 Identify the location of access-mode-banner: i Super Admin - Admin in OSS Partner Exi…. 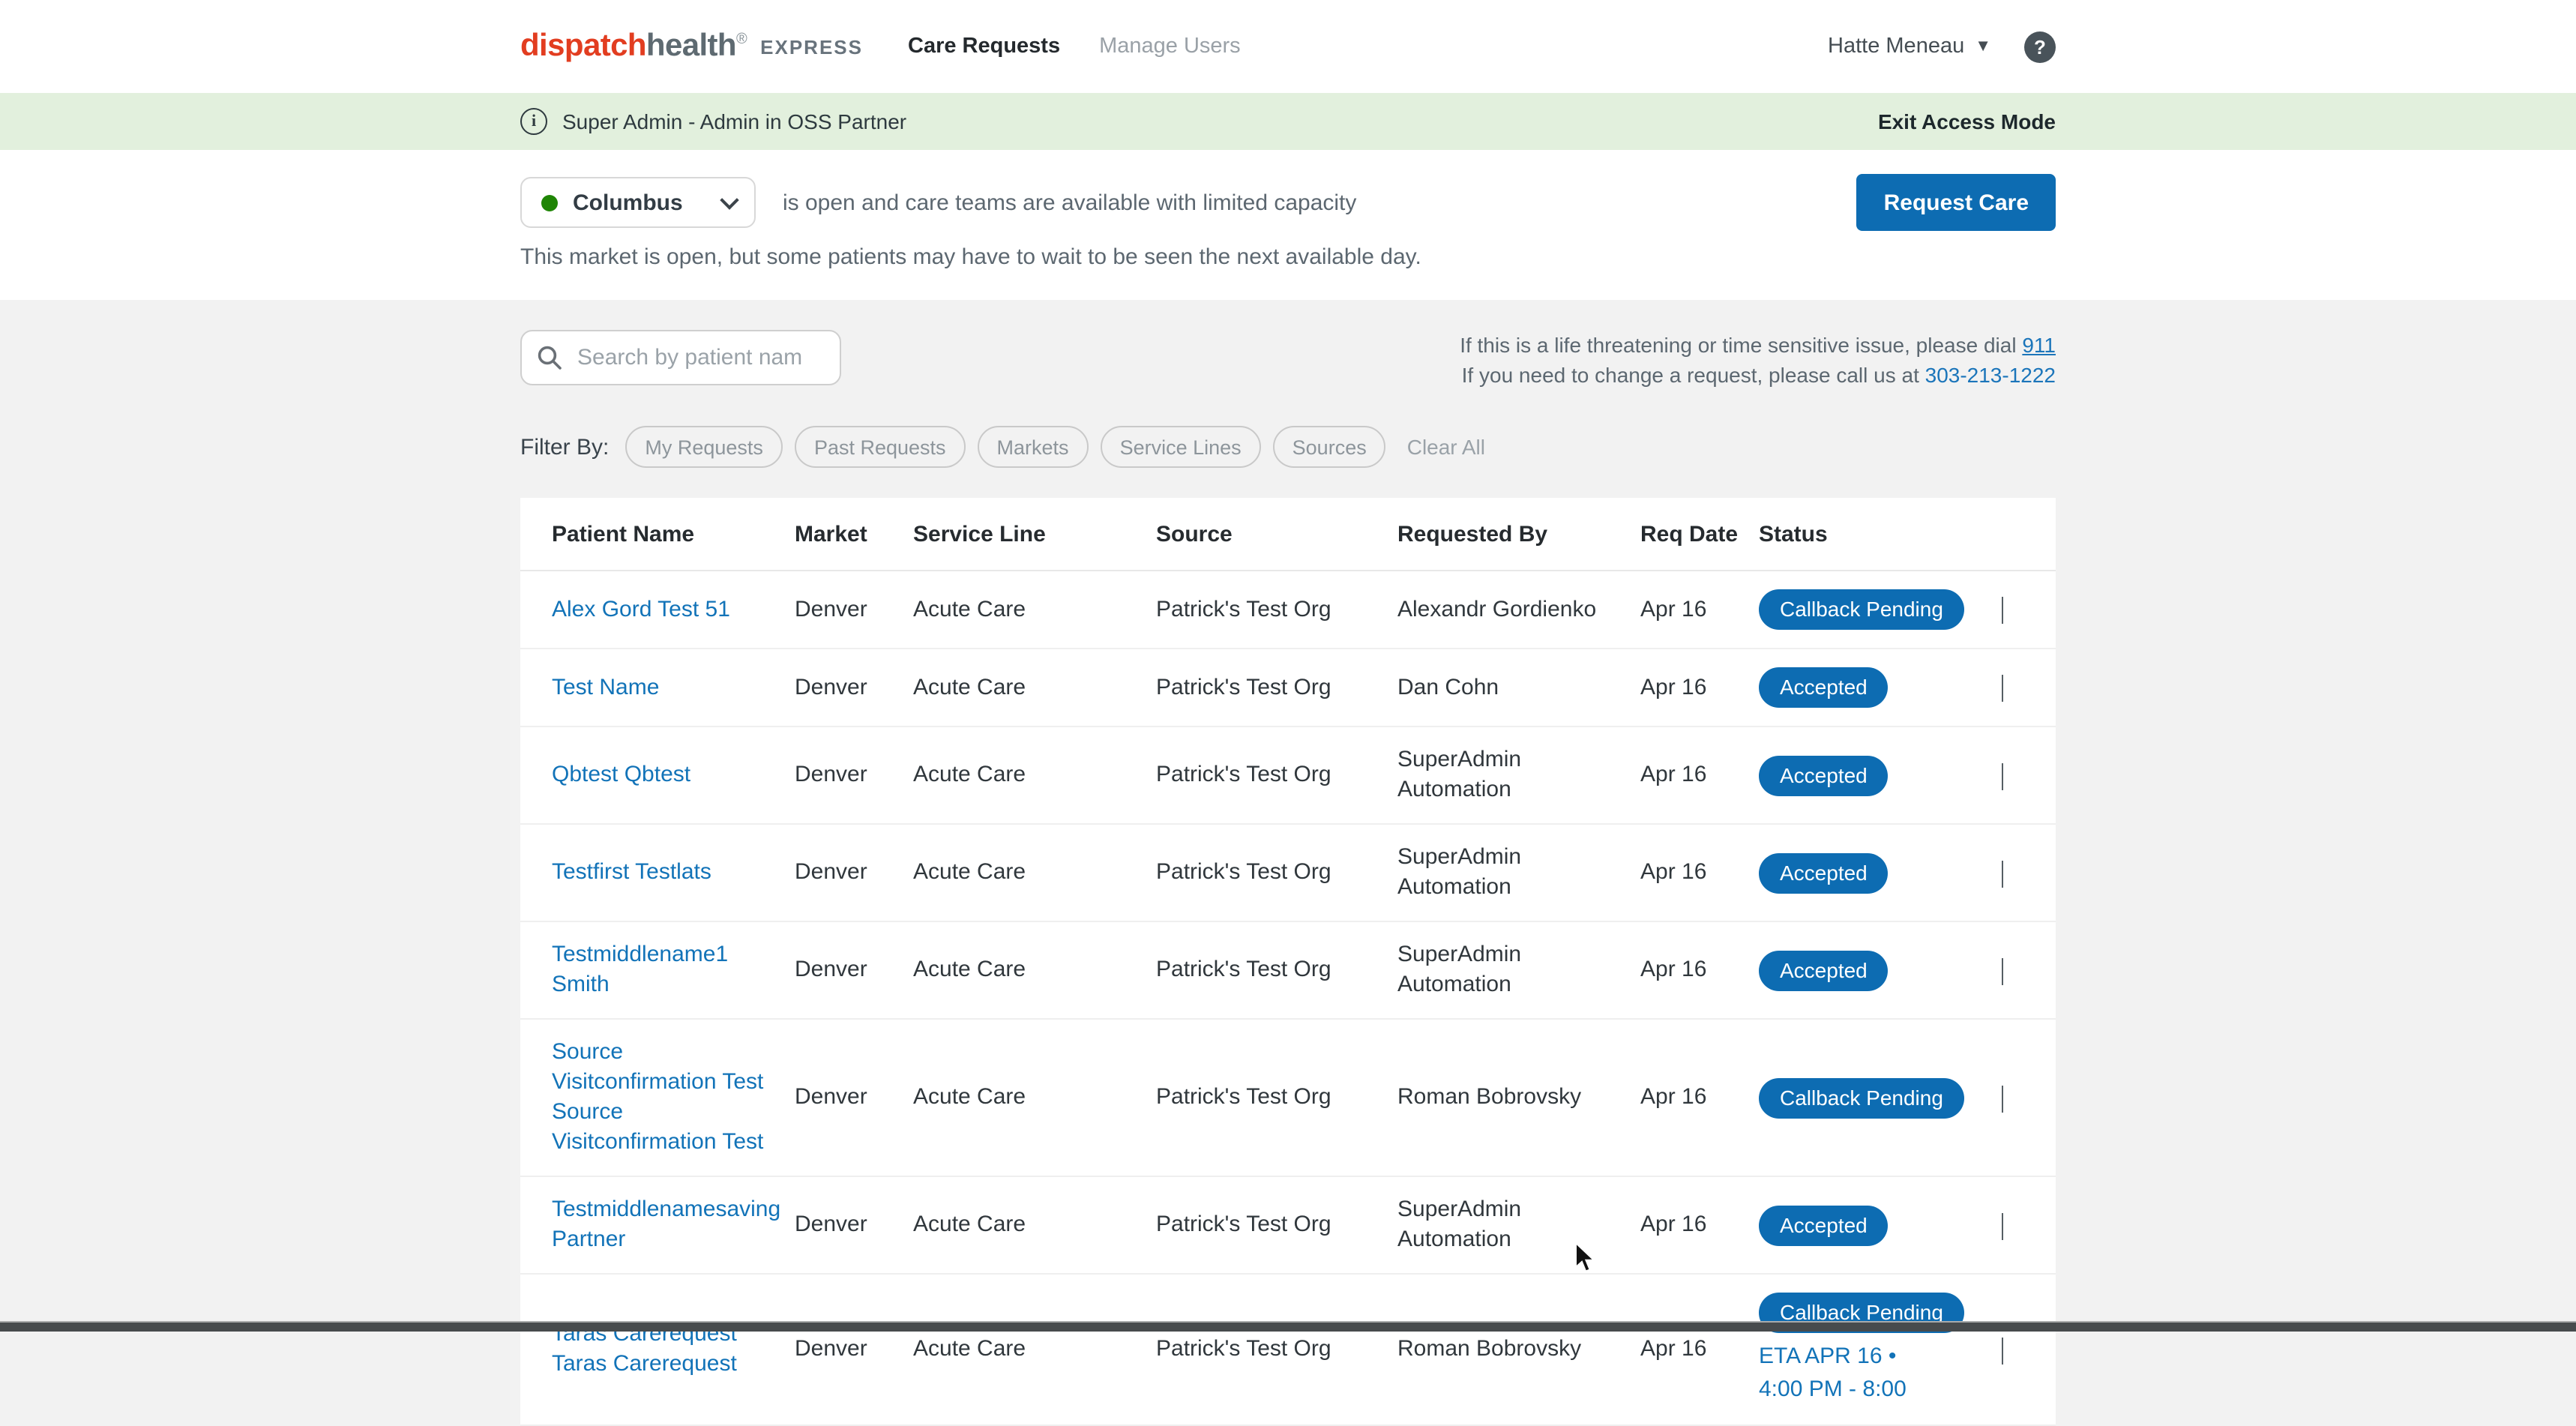
(1288, 121).